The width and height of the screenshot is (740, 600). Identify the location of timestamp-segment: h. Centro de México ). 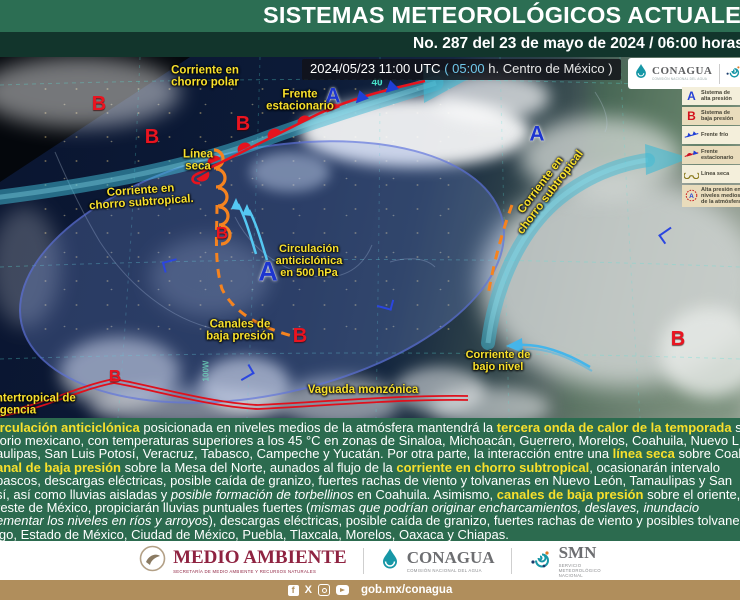
(548, 68).